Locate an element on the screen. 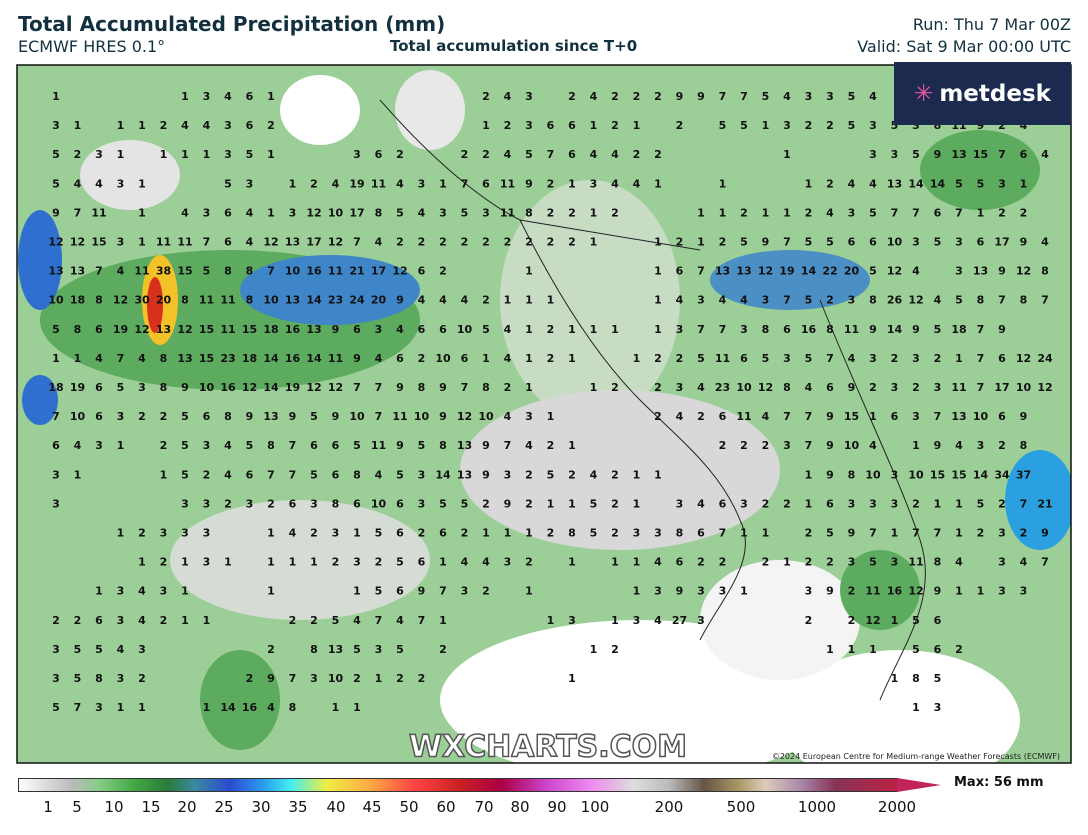  precip-value: 12 is located at coordinates (270, 242).